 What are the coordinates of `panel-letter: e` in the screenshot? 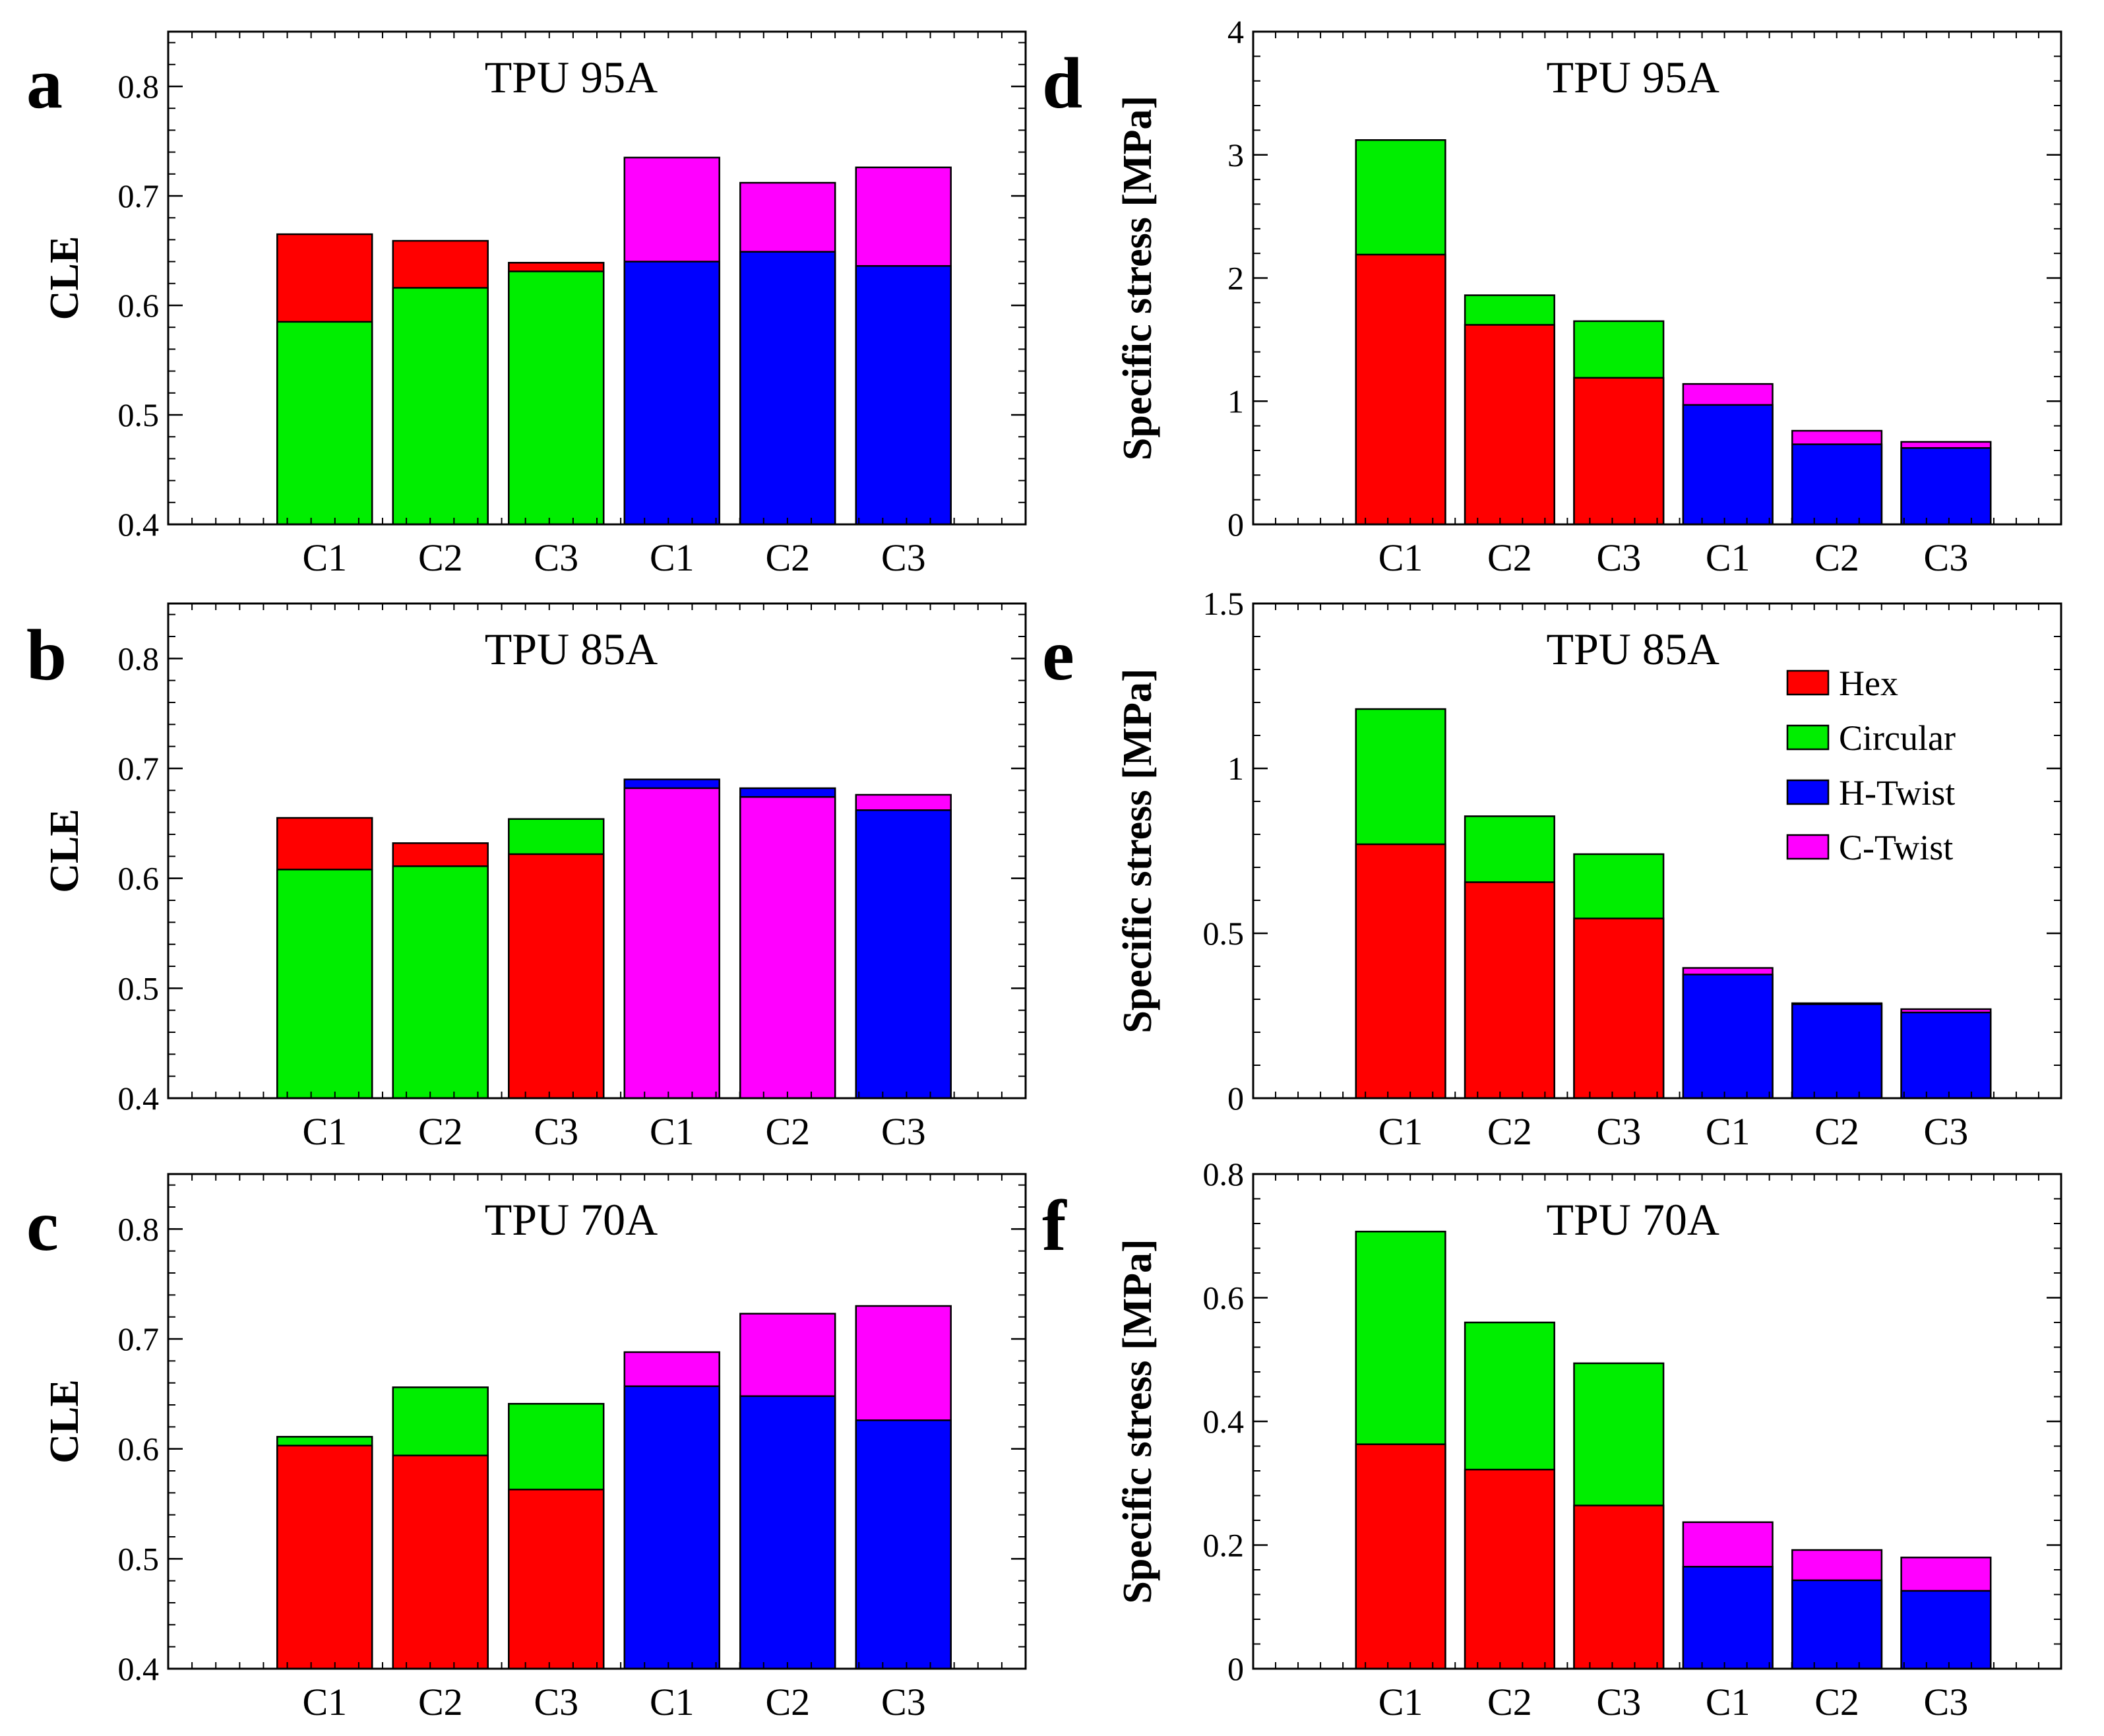 It's located at (1058, 655).